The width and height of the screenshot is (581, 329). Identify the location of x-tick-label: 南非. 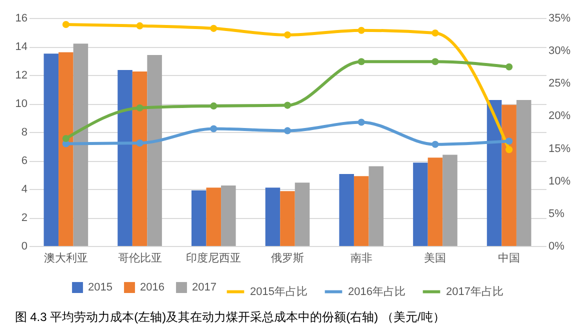
(361, 258).